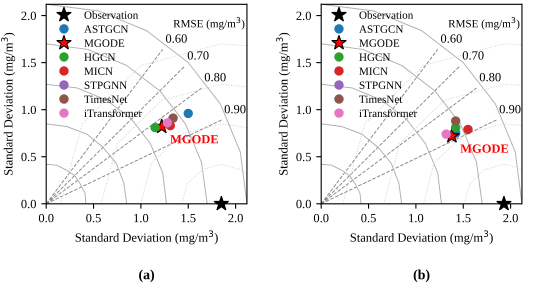  Describe the element at coordinates (422, 276) in the screenshot. I see `text: (b)` at that location.